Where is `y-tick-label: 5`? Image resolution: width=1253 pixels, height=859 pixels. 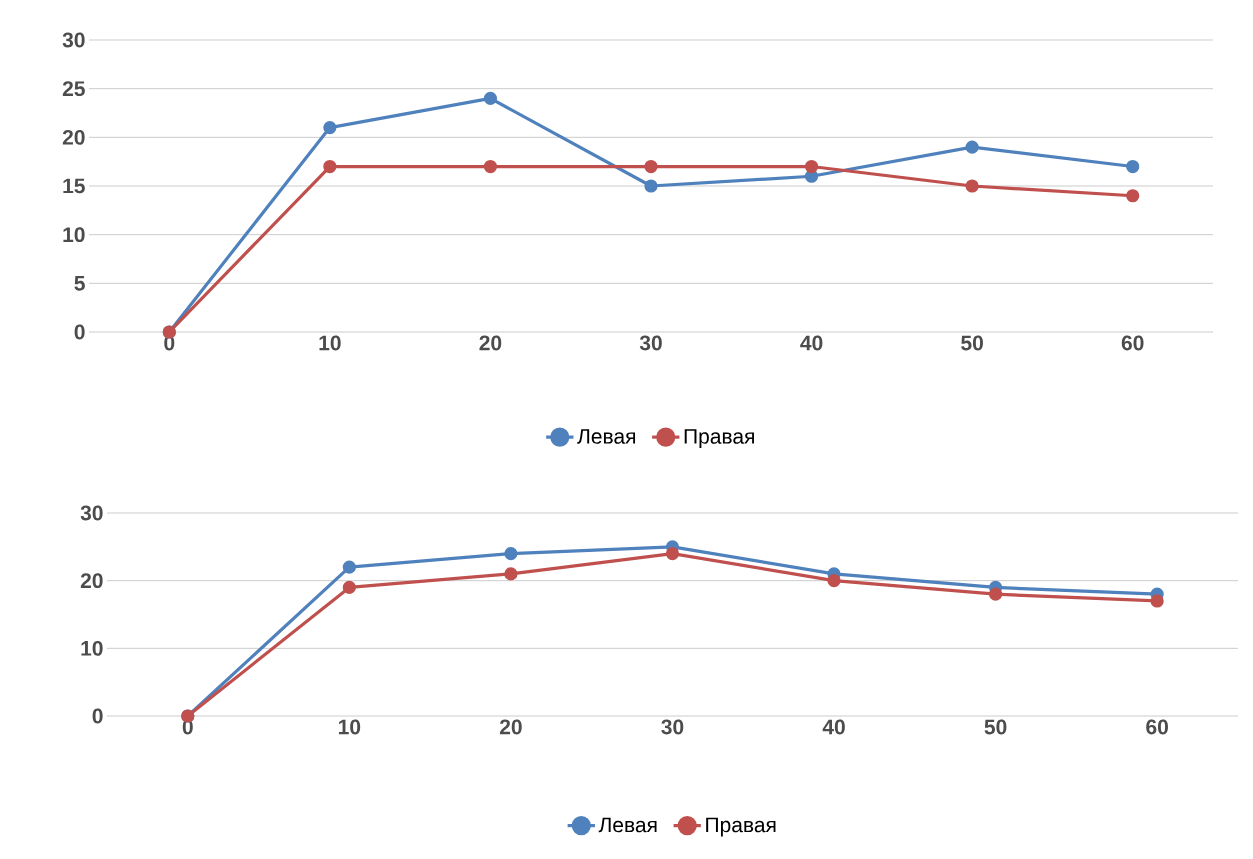 y-tick-label: 5 is located at coordinates (79, 283).